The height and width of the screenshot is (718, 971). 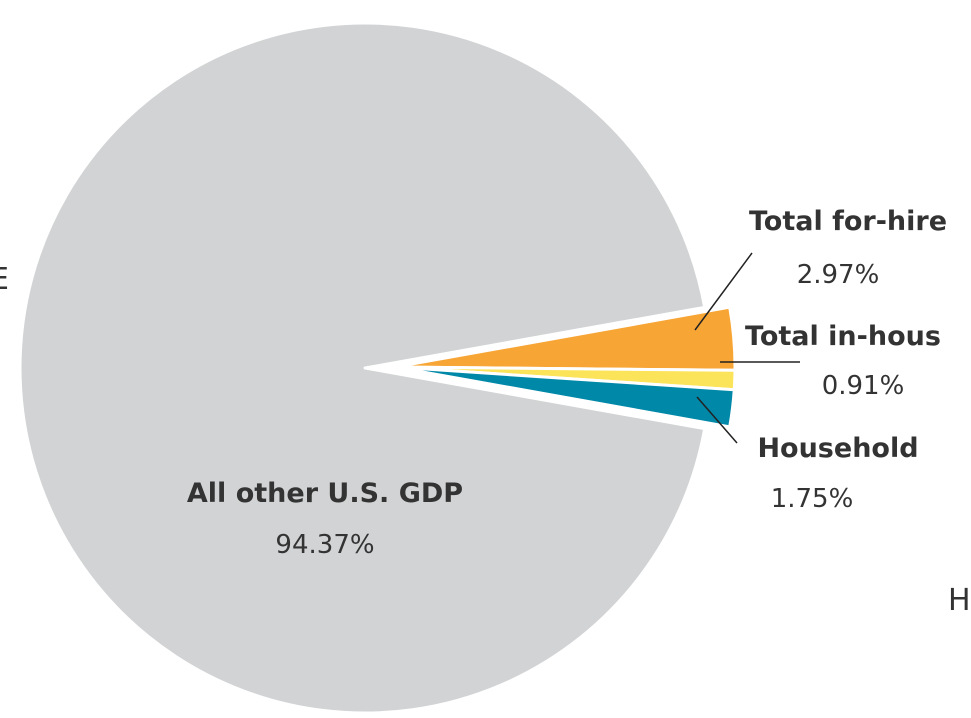 I want to click on right-edge-fragment: H, so click(x=959, y=600).